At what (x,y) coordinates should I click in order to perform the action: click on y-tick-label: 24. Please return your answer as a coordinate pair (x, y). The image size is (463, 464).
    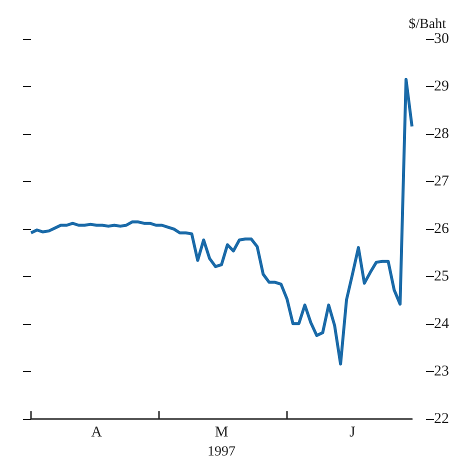
    Looking at the image, I should click on (442, 324).